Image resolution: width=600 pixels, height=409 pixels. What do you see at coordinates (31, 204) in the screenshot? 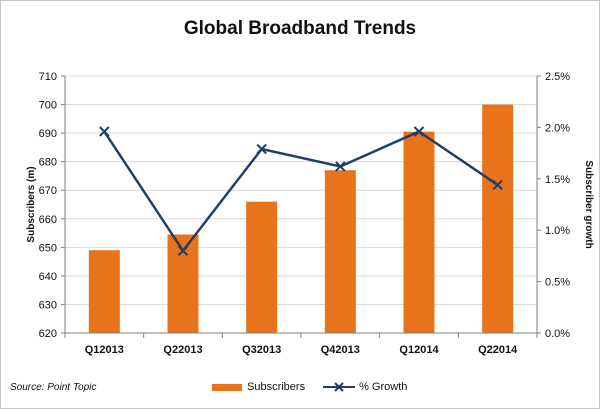
I see `left-axis-title: Subscribers (m)` at bounding box center [31, 204].